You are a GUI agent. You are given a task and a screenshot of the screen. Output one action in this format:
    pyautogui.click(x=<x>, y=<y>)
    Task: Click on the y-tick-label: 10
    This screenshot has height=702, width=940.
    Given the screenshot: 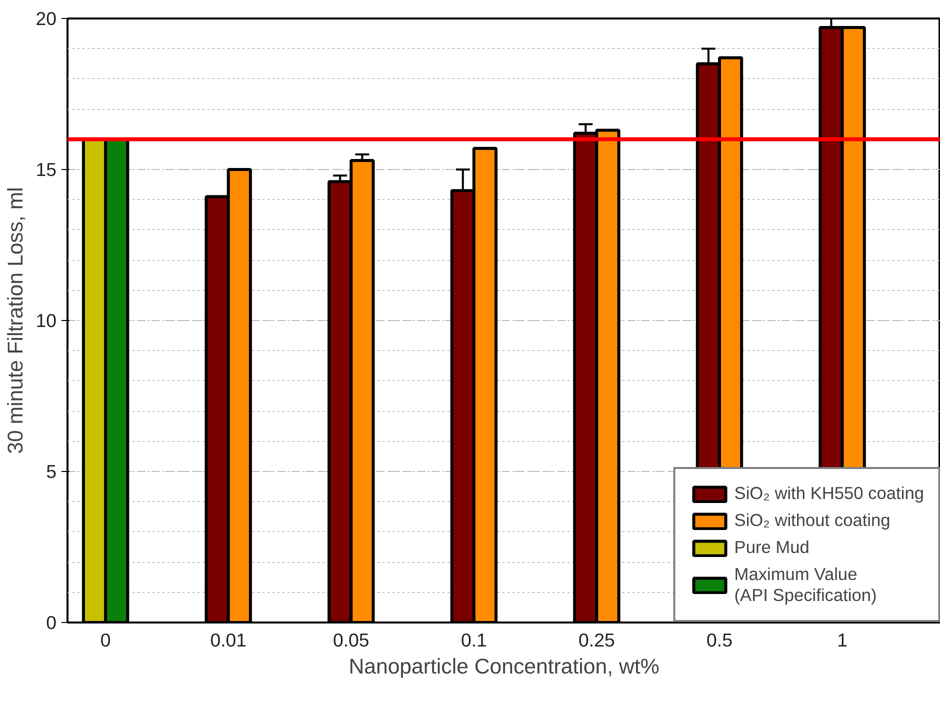 What is the action you would take?
    pyautogui.click(x=46, y=320)
    